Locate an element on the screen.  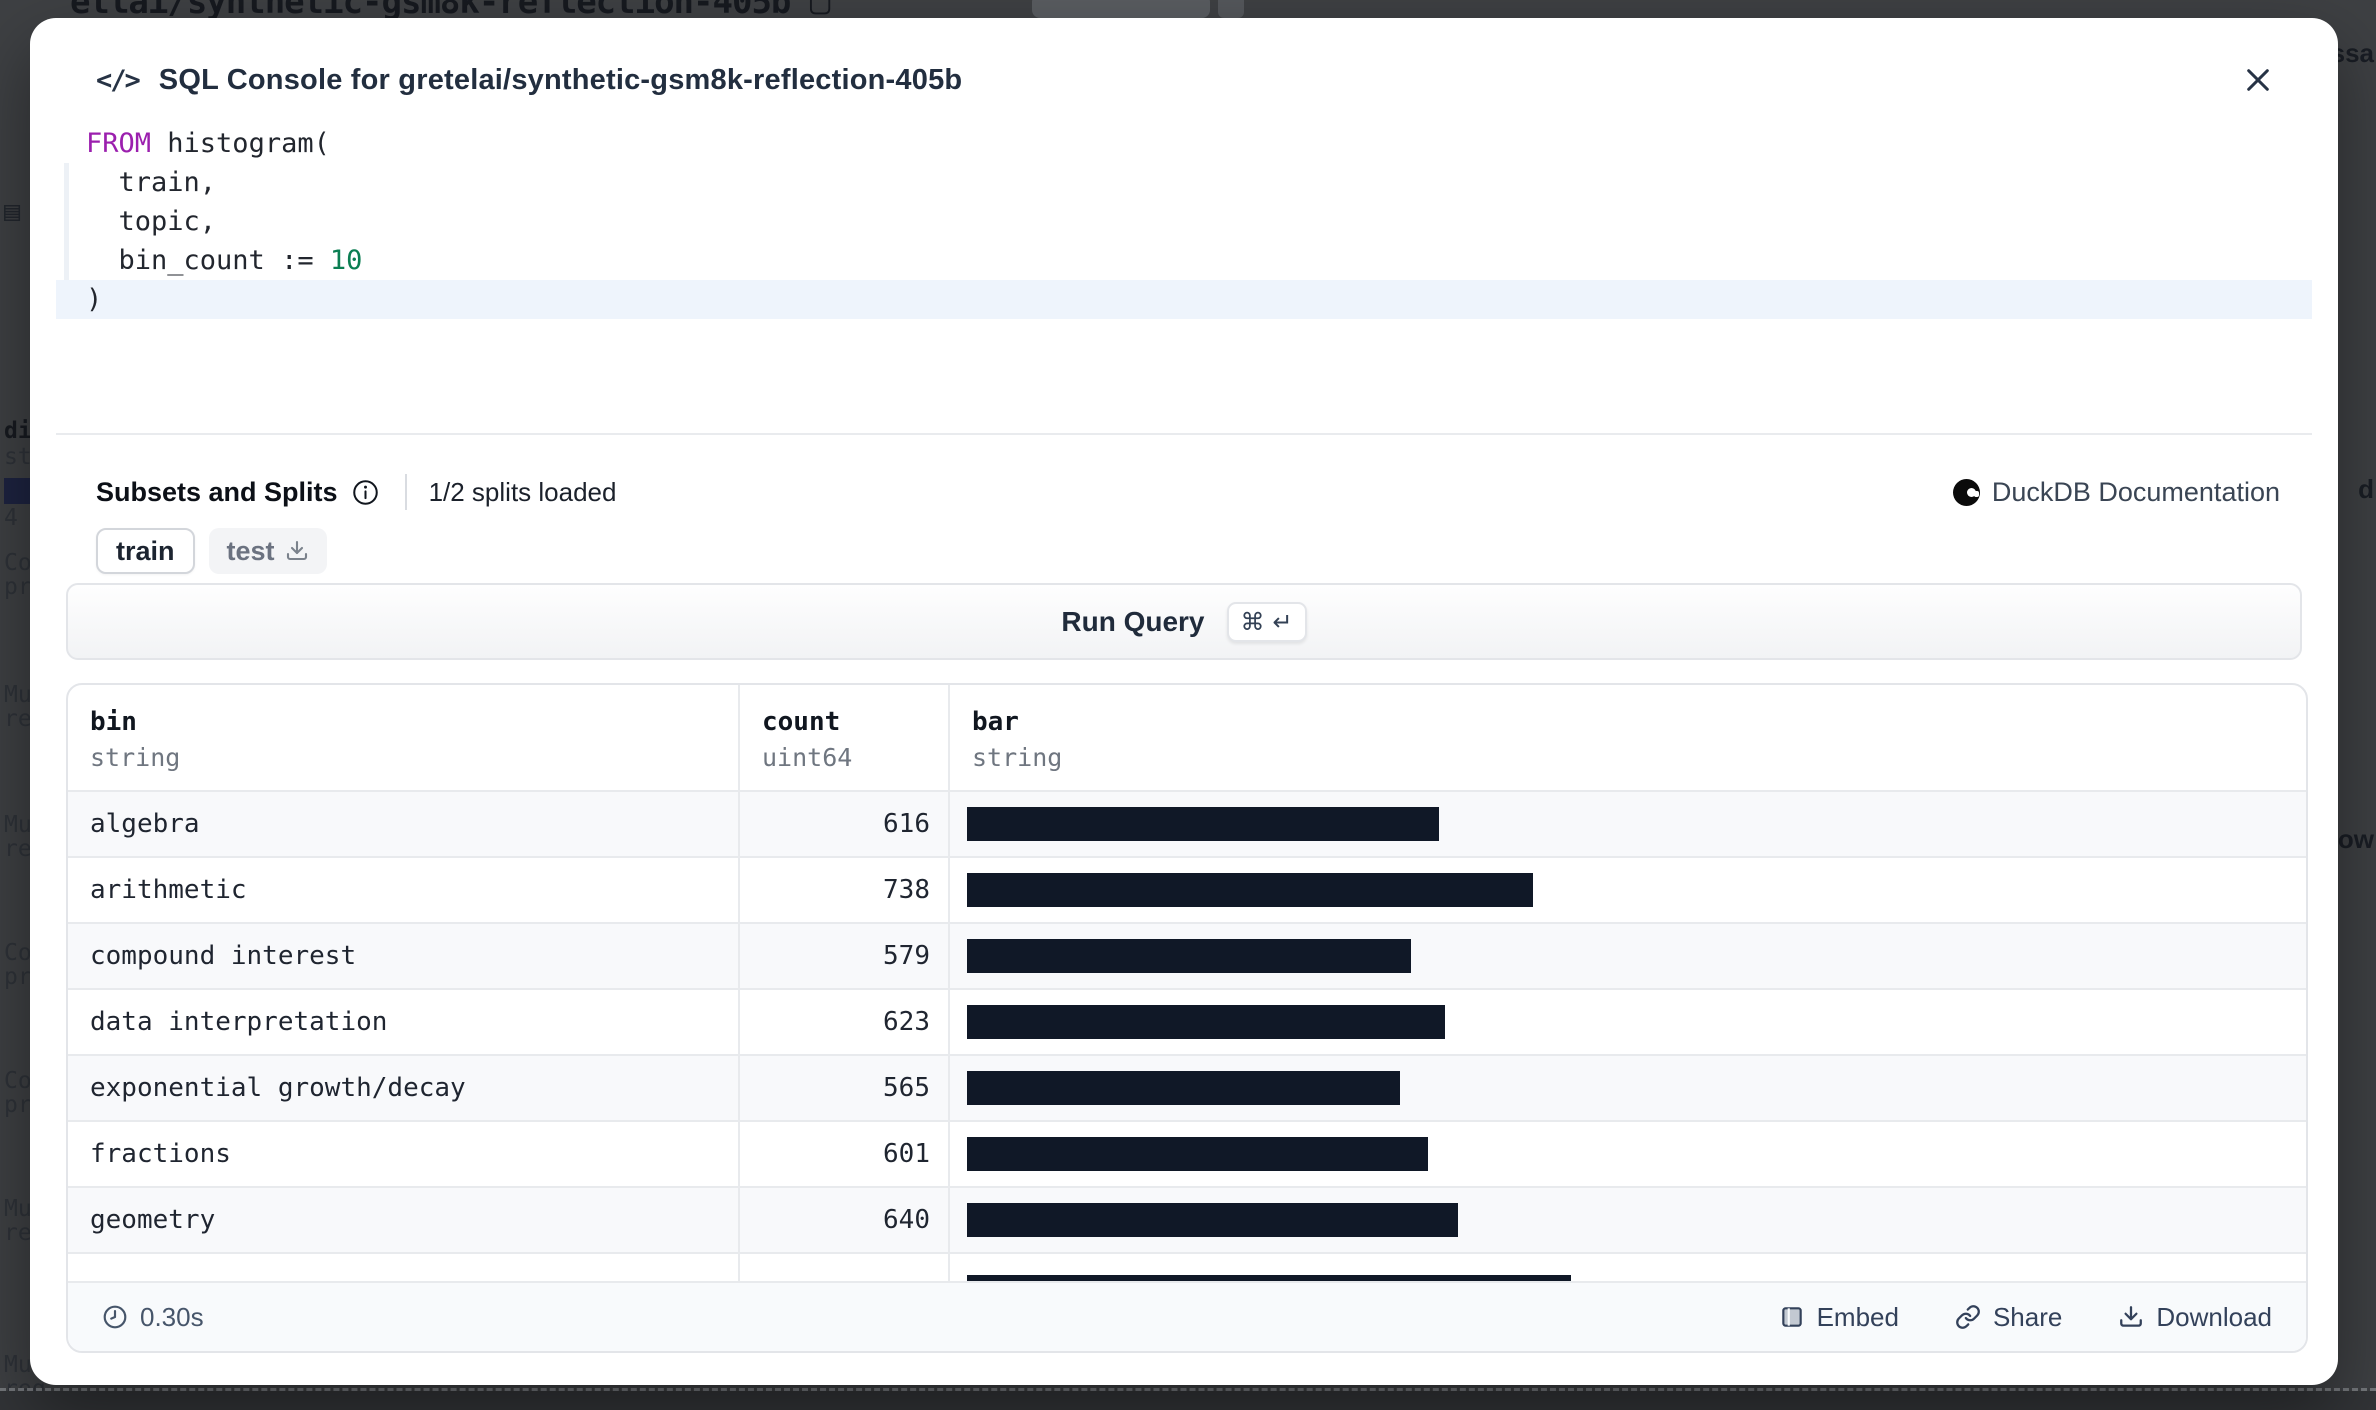
bin-cell: exponential growth/decay is located at coordinates (404, 1088).